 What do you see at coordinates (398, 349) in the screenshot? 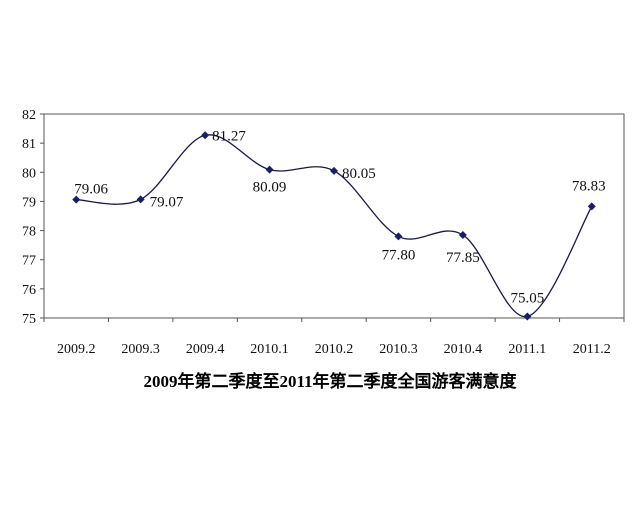
I see `x-tick-label: 2010.3` at bounding box center [398, 349].